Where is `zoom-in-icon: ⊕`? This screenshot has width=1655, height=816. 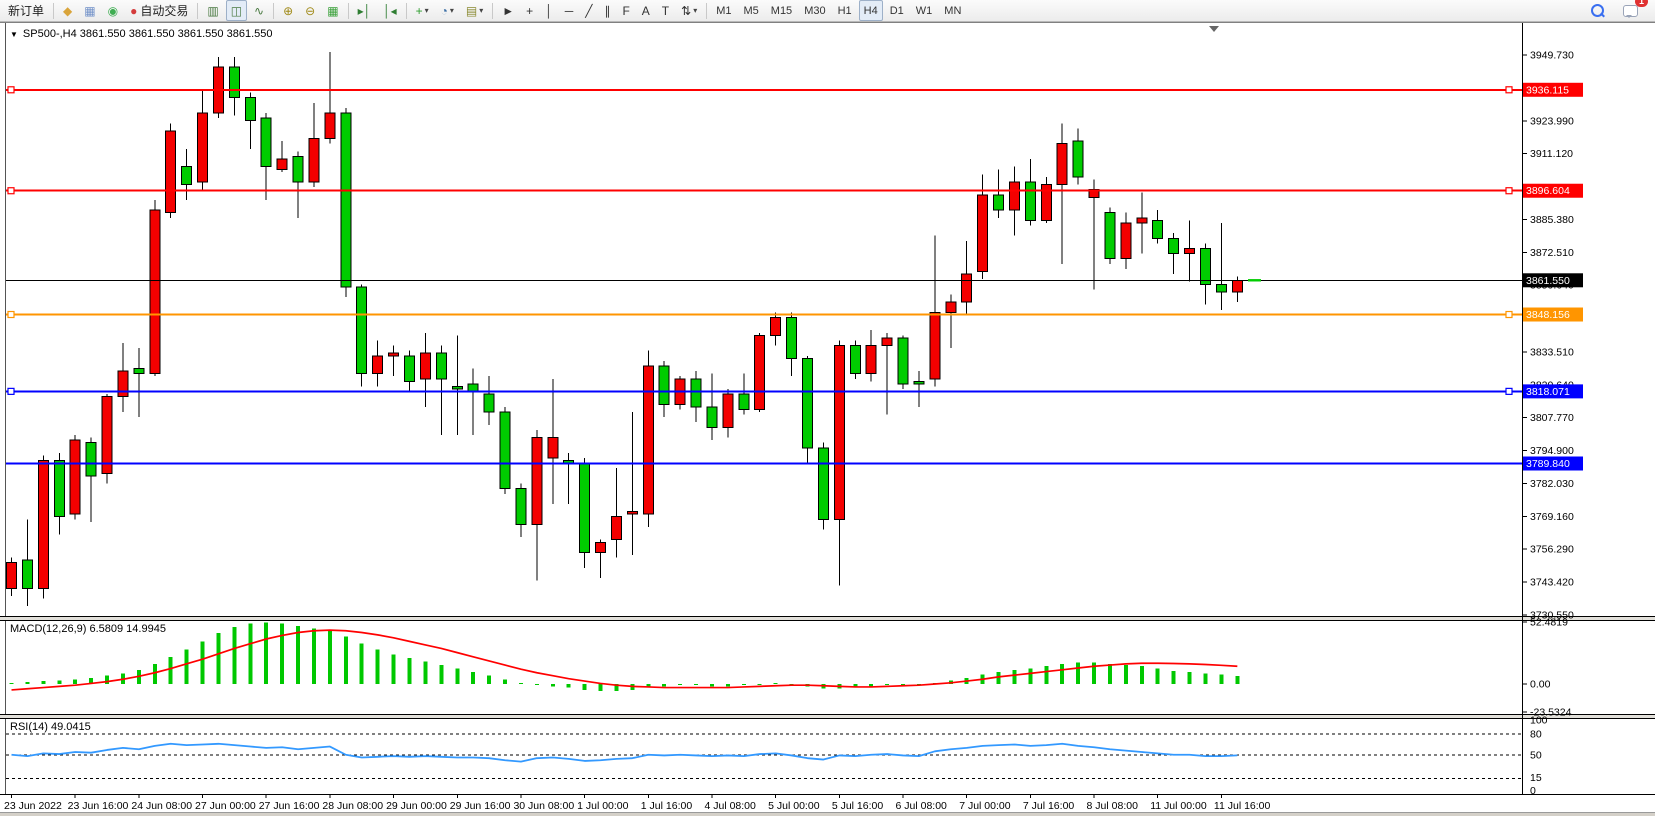
zoom-in-icon: ⊕ is located at coordinates (288, 10).